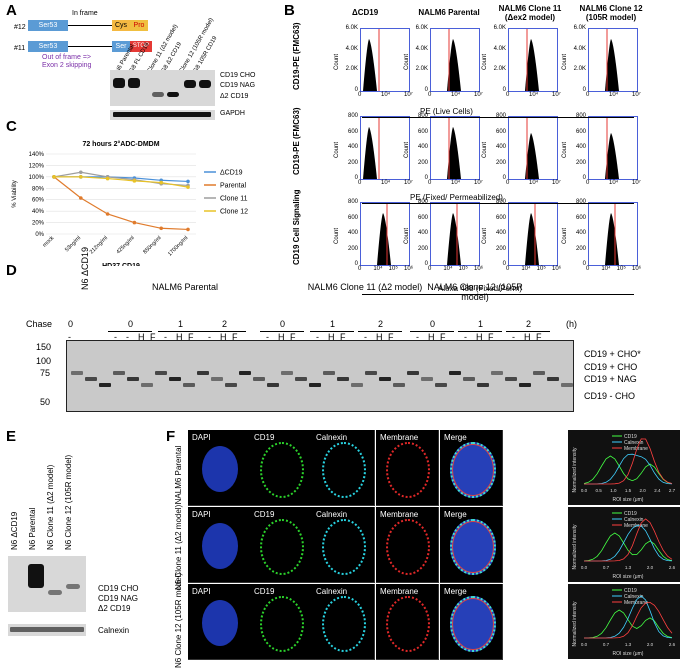 This screenshot has height=670, width=682. I want to click on flow-histogram, so click(455, 148).